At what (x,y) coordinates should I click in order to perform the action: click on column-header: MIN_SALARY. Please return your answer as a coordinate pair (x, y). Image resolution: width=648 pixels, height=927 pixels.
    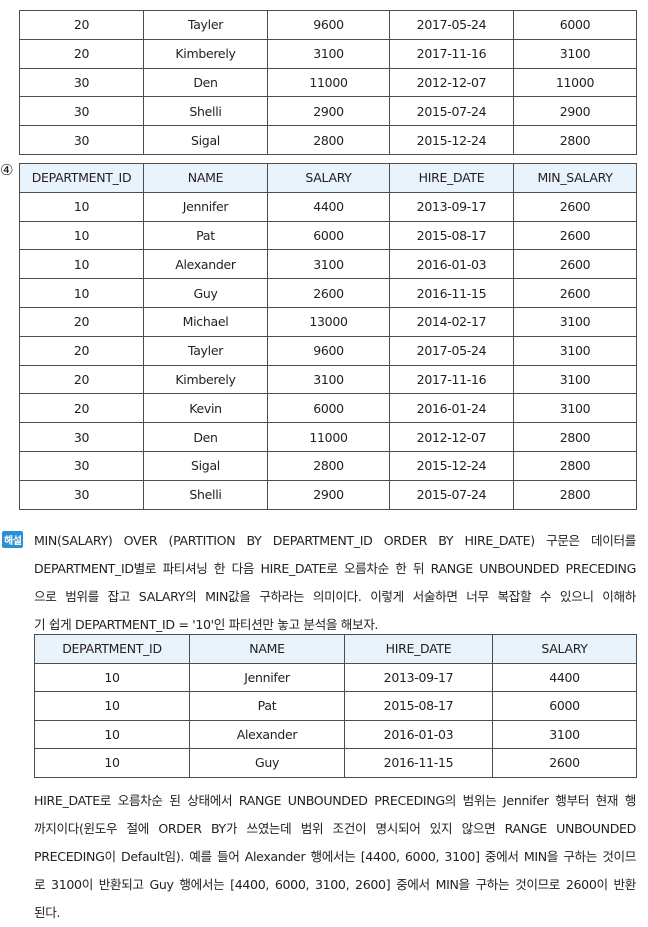
    Looking at the image, I should click on (575, 178).